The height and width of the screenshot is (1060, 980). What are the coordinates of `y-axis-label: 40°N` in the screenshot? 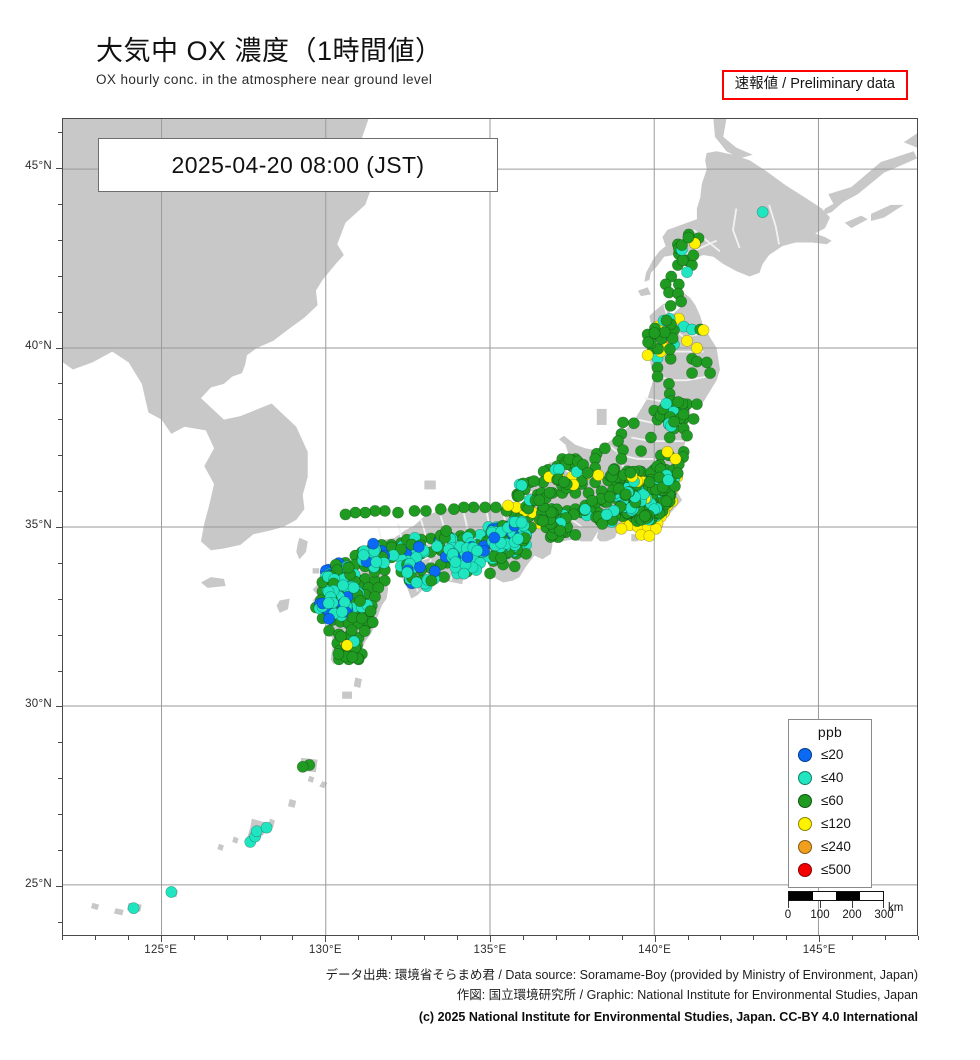 It's located at (38, 345).